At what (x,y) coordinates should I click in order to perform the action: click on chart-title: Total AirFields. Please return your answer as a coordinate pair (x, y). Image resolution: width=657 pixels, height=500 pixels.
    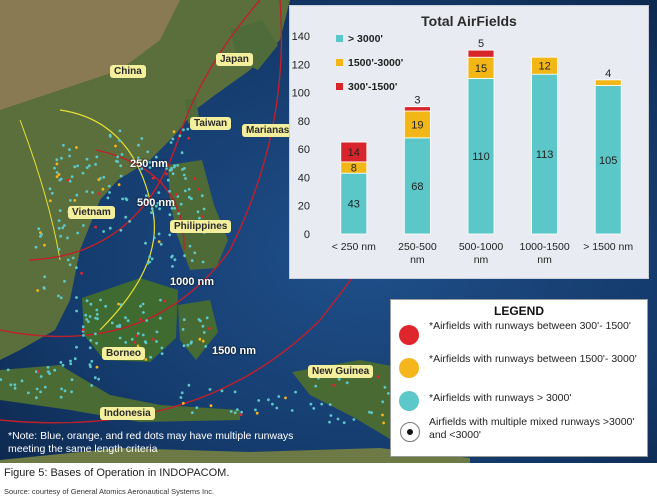
    Looking at the image, I should click on (469, 21).